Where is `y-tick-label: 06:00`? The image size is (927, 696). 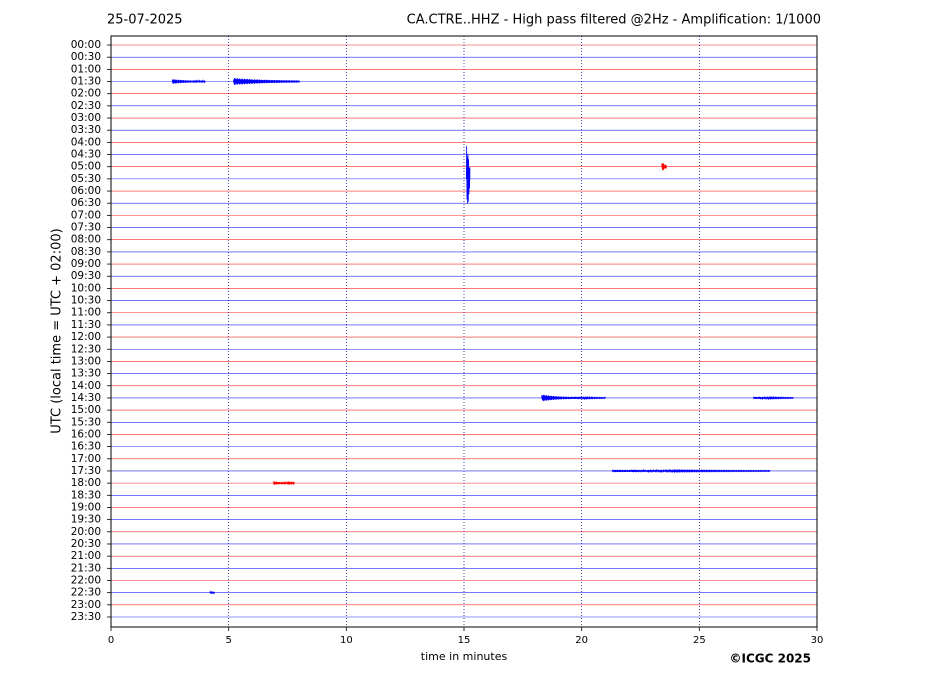 y-tick-label: 06:00 is located at coordinates (86, 191).